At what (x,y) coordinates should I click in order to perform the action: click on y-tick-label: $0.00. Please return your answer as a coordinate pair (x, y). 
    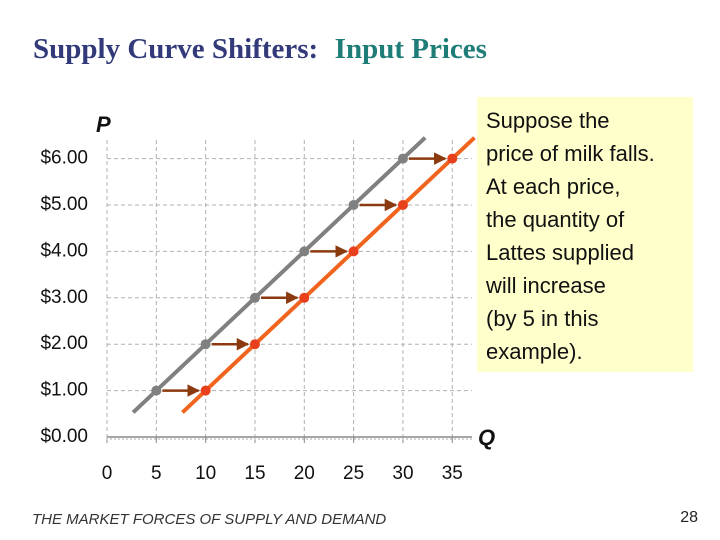
    Looking at the image, I should click on (64, 436).